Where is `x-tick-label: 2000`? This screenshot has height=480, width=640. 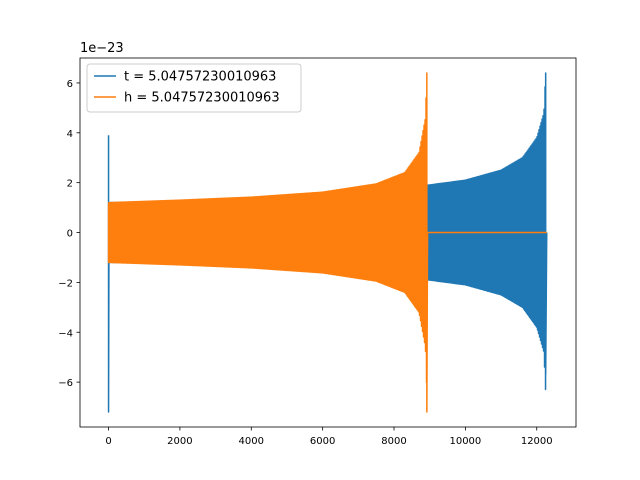
x-tick-label: 2000 is located at coordinates (179, 441).